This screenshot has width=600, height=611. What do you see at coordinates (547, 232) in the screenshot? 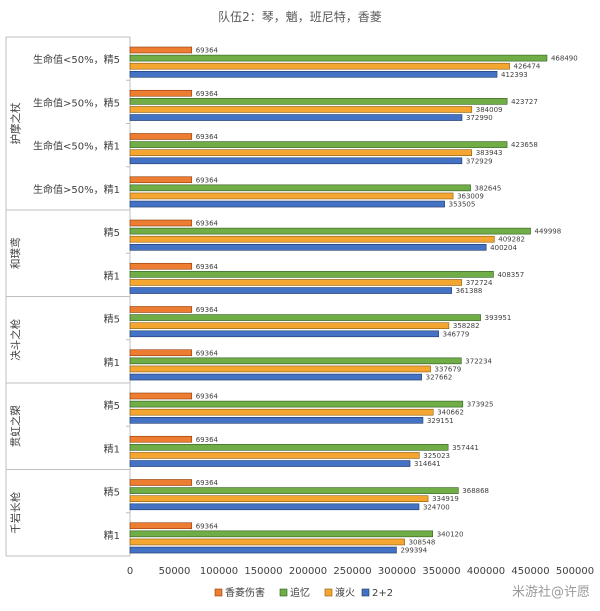
I see `data-label: 449998` at bounding box center [547, 232].